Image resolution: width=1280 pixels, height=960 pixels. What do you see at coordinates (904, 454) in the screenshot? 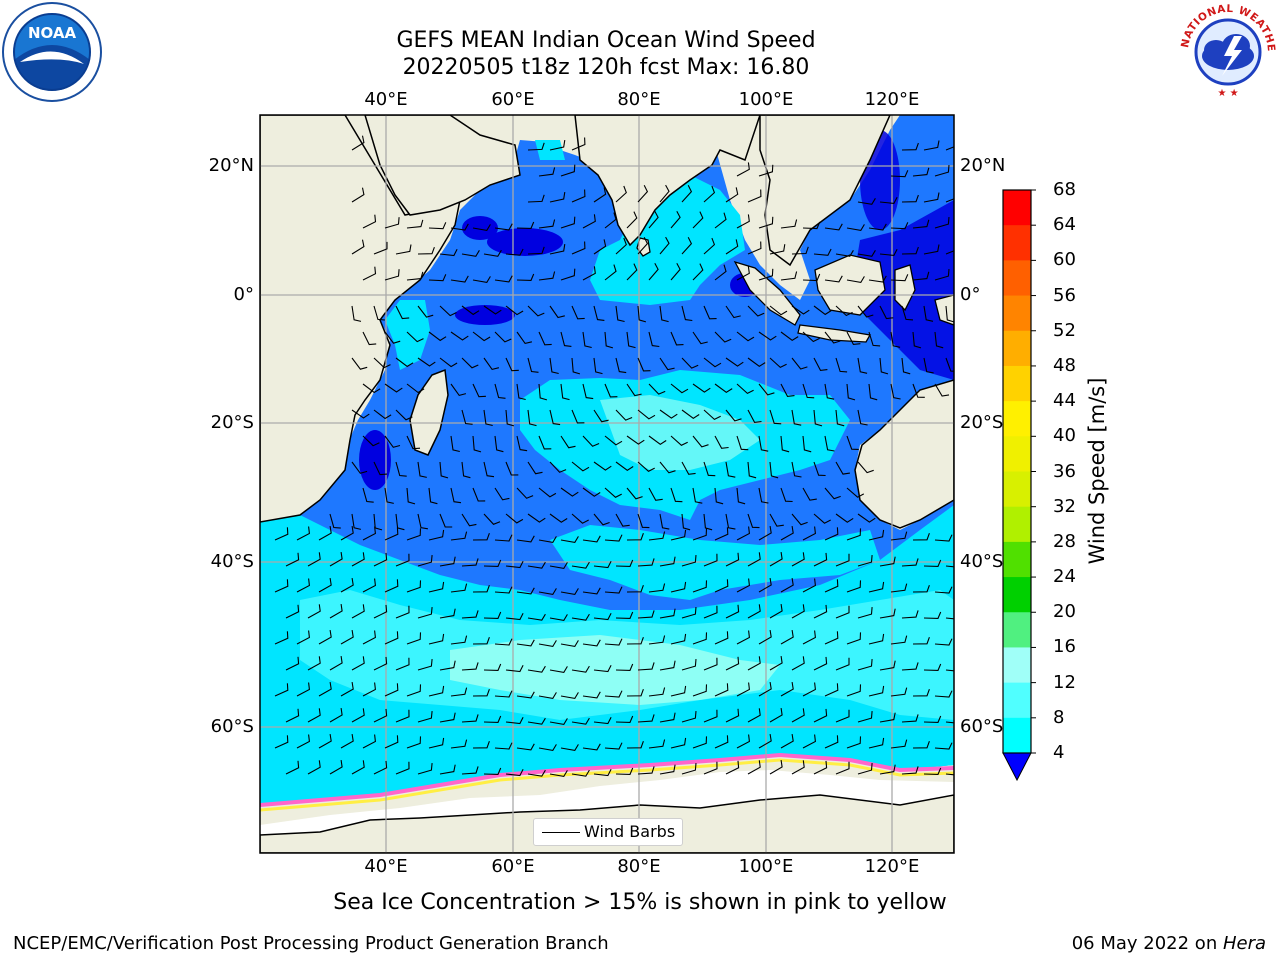
I see `australia` at bounding box center [904, 454].